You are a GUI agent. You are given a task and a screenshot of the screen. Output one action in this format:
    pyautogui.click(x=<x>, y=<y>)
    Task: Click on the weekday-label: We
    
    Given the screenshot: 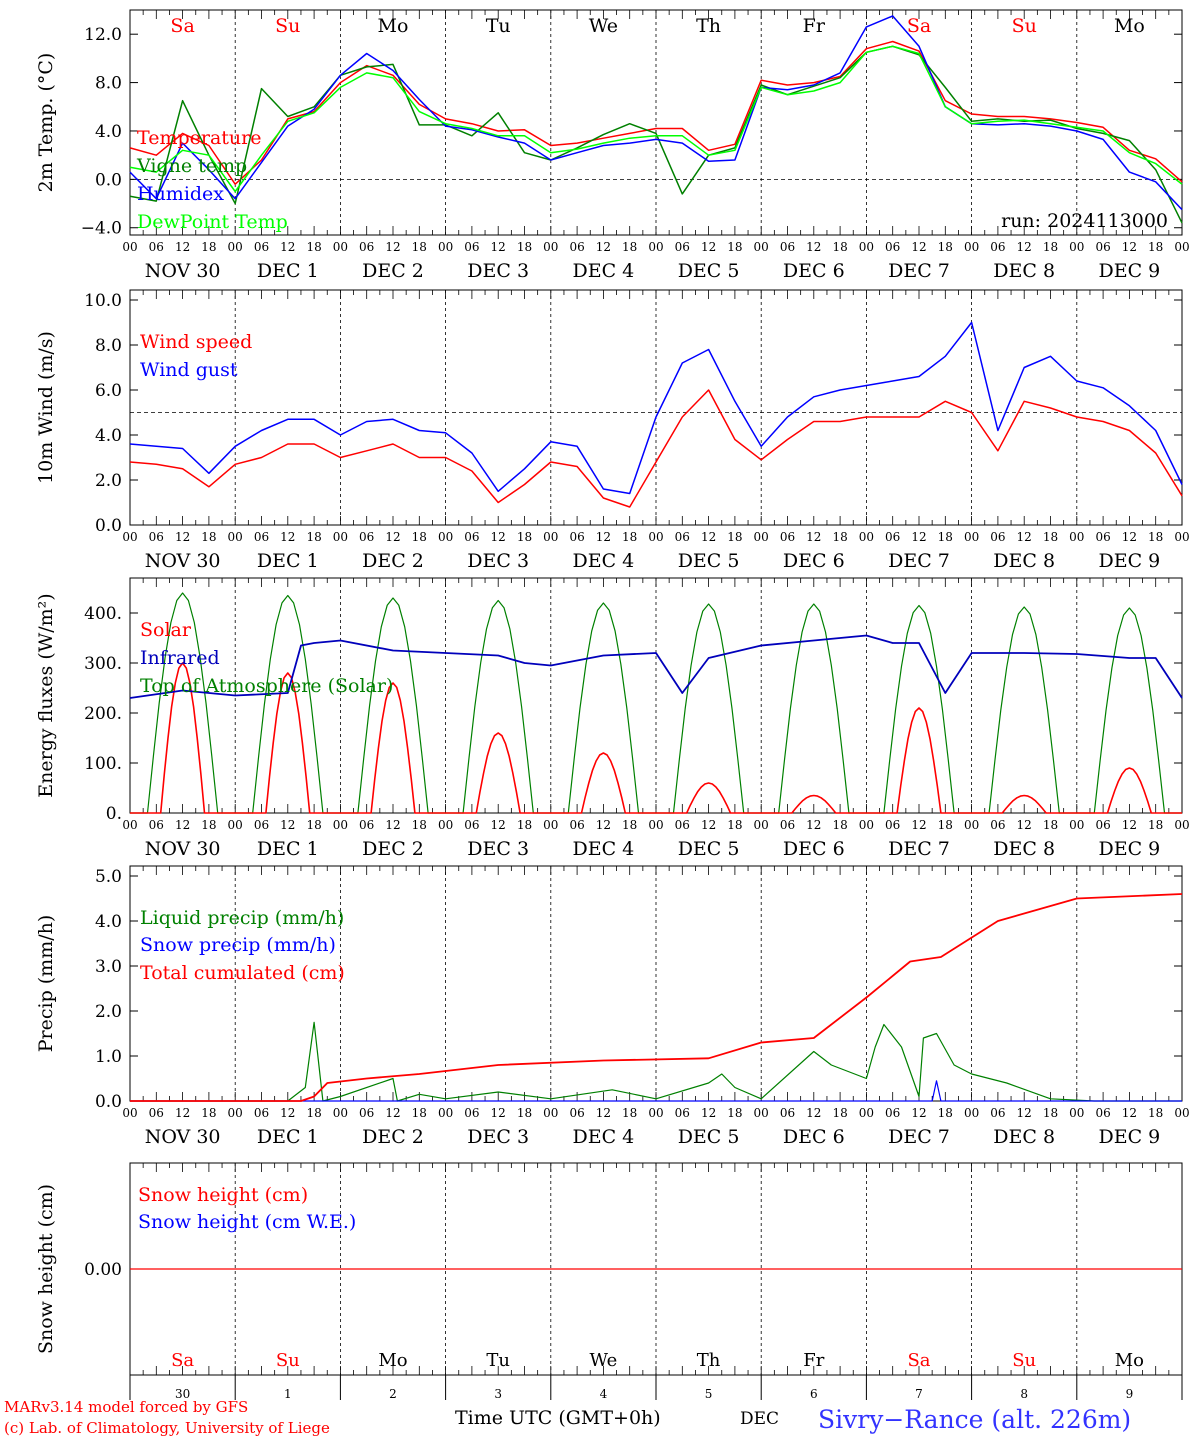 What is the action you would take?
    pyautogui.click(x=603, y=26)
    